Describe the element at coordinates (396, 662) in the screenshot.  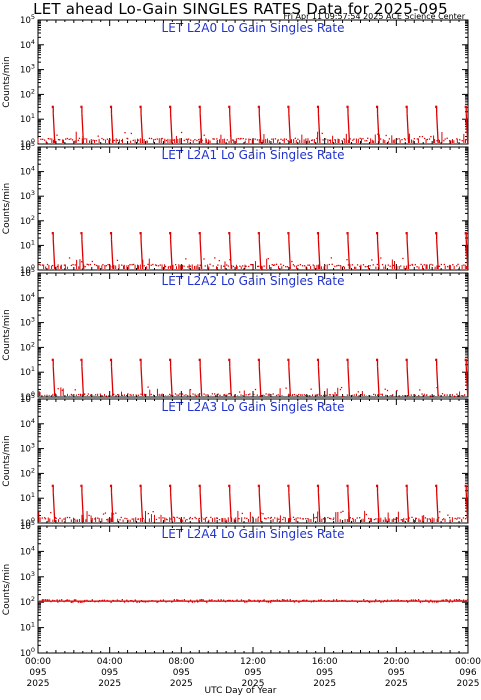
I see `x-tick-label: 20:00` at that location.